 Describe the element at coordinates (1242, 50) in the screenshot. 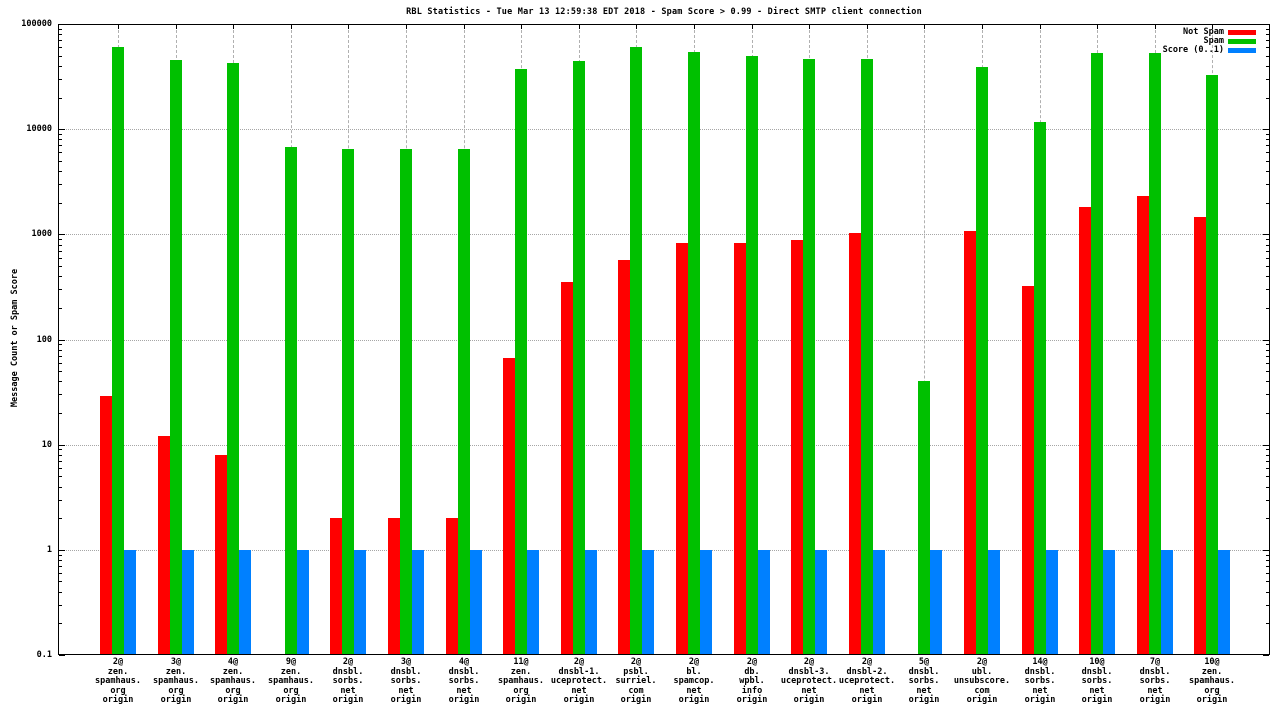

I see `legend-swatch-score-icon` at that location.